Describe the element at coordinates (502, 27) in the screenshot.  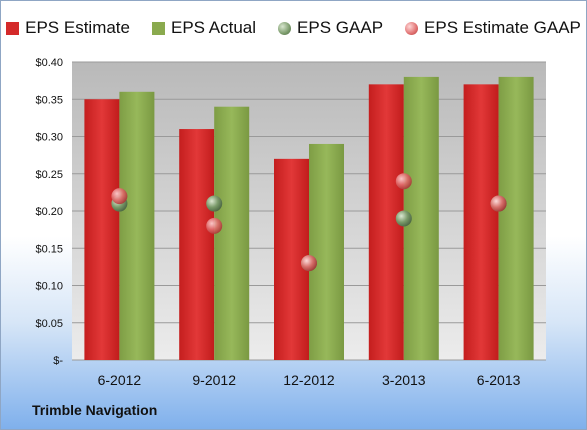
I see `legend-label-eps-estimate-gaap: EPS Estimate GAAP` at that location.